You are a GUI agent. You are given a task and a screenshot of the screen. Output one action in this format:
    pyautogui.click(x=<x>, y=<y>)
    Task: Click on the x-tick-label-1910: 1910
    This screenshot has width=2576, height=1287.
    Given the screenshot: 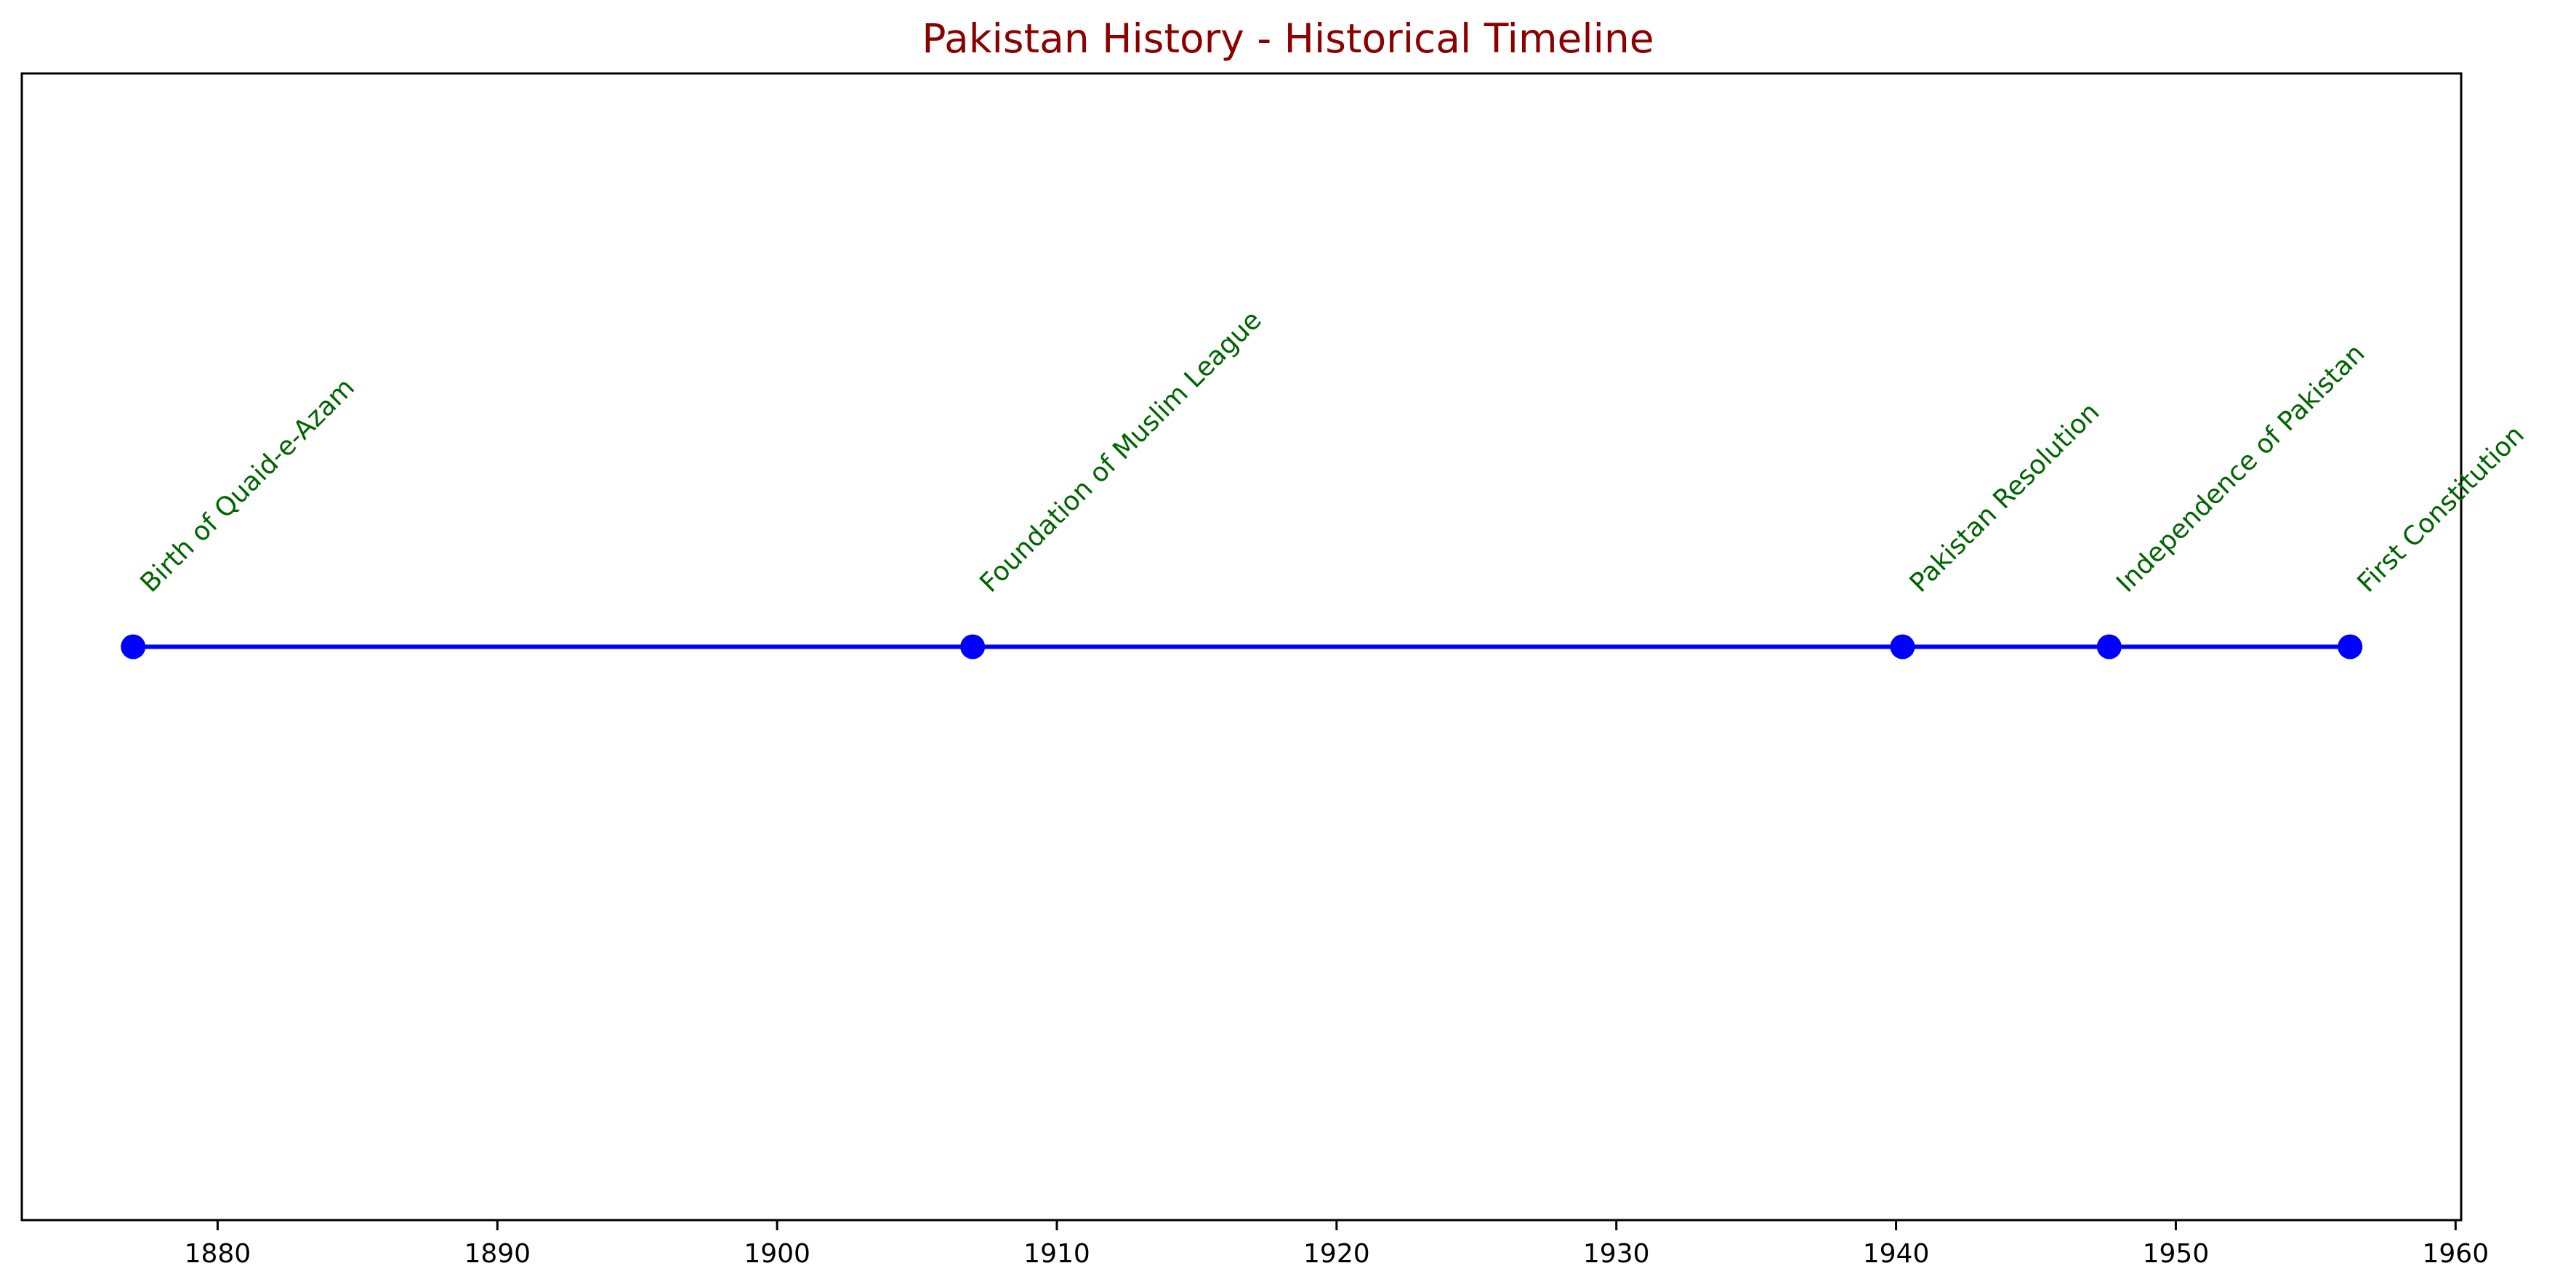 What is the action you would take?
    pyautogui.click(x=1056, y=1254)
    